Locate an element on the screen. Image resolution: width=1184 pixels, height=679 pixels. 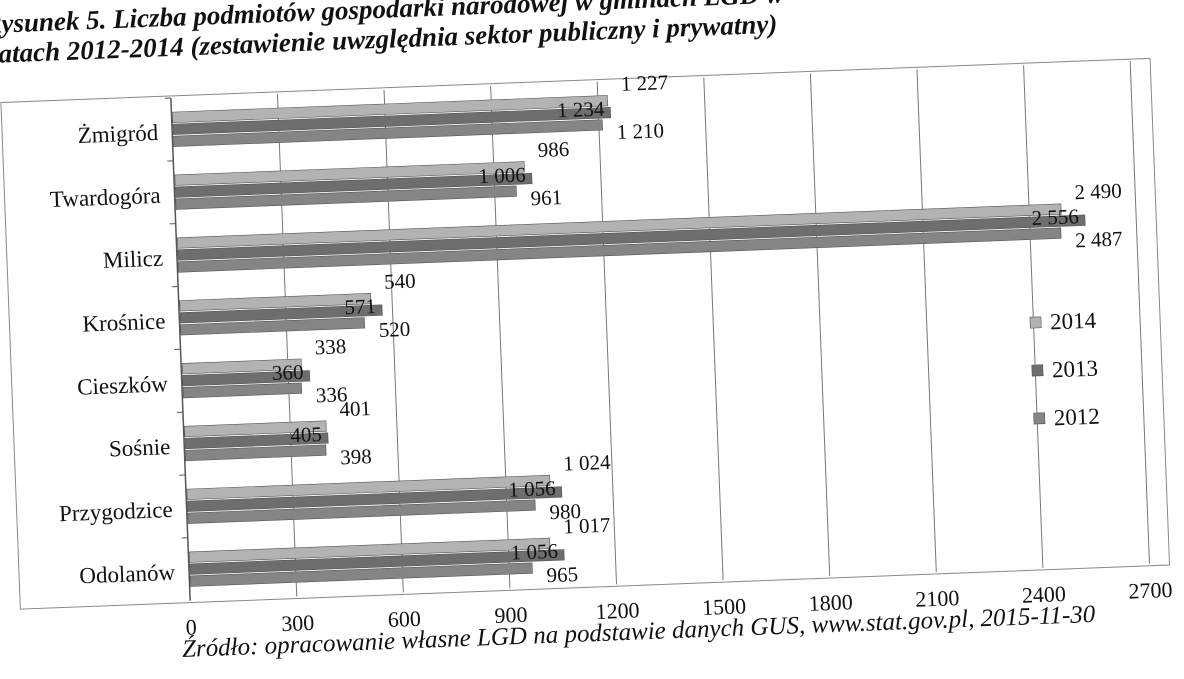
data-label: 986 is located at coordinates (553, 149).